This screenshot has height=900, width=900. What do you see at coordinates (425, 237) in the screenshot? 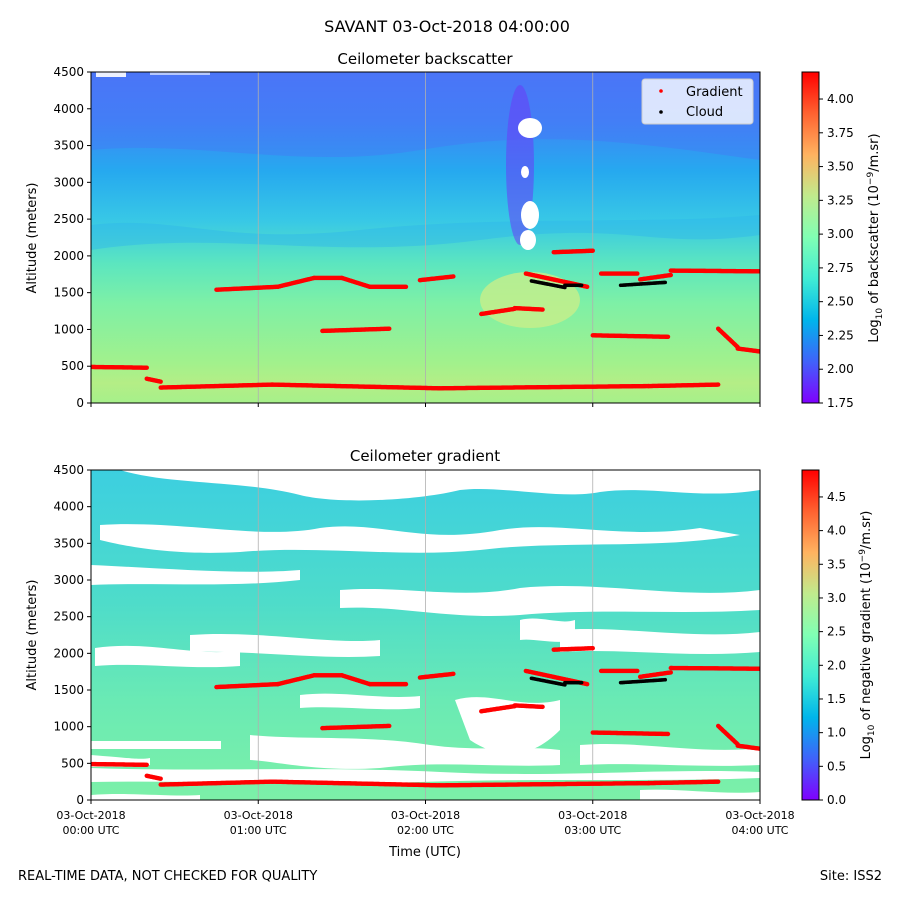
I see `backscatter-gridlines` at bounding box center [425, 237].